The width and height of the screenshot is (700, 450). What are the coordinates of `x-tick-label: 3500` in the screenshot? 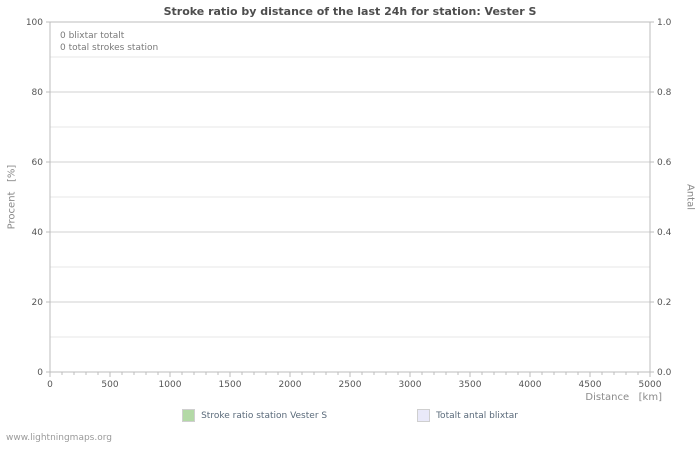 It's located at (470, 385).